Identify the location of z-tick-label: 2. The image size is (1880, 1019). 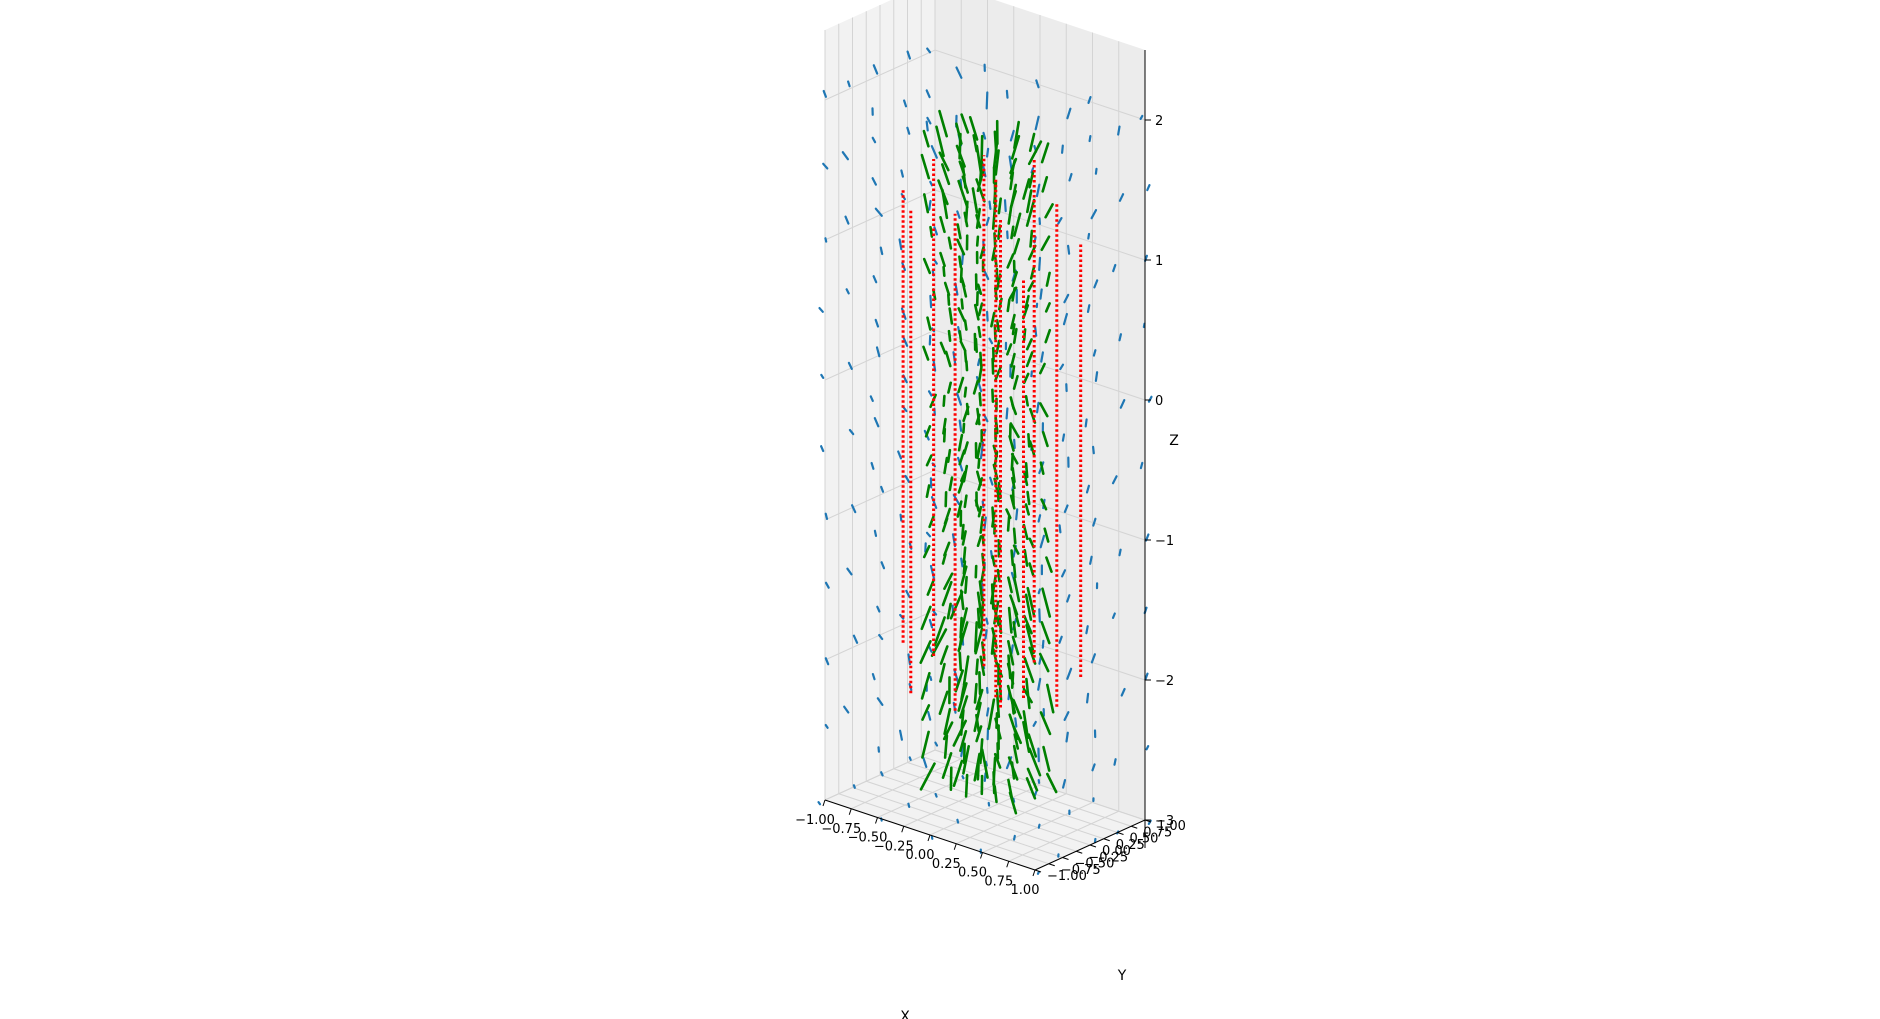
(1159, 121).